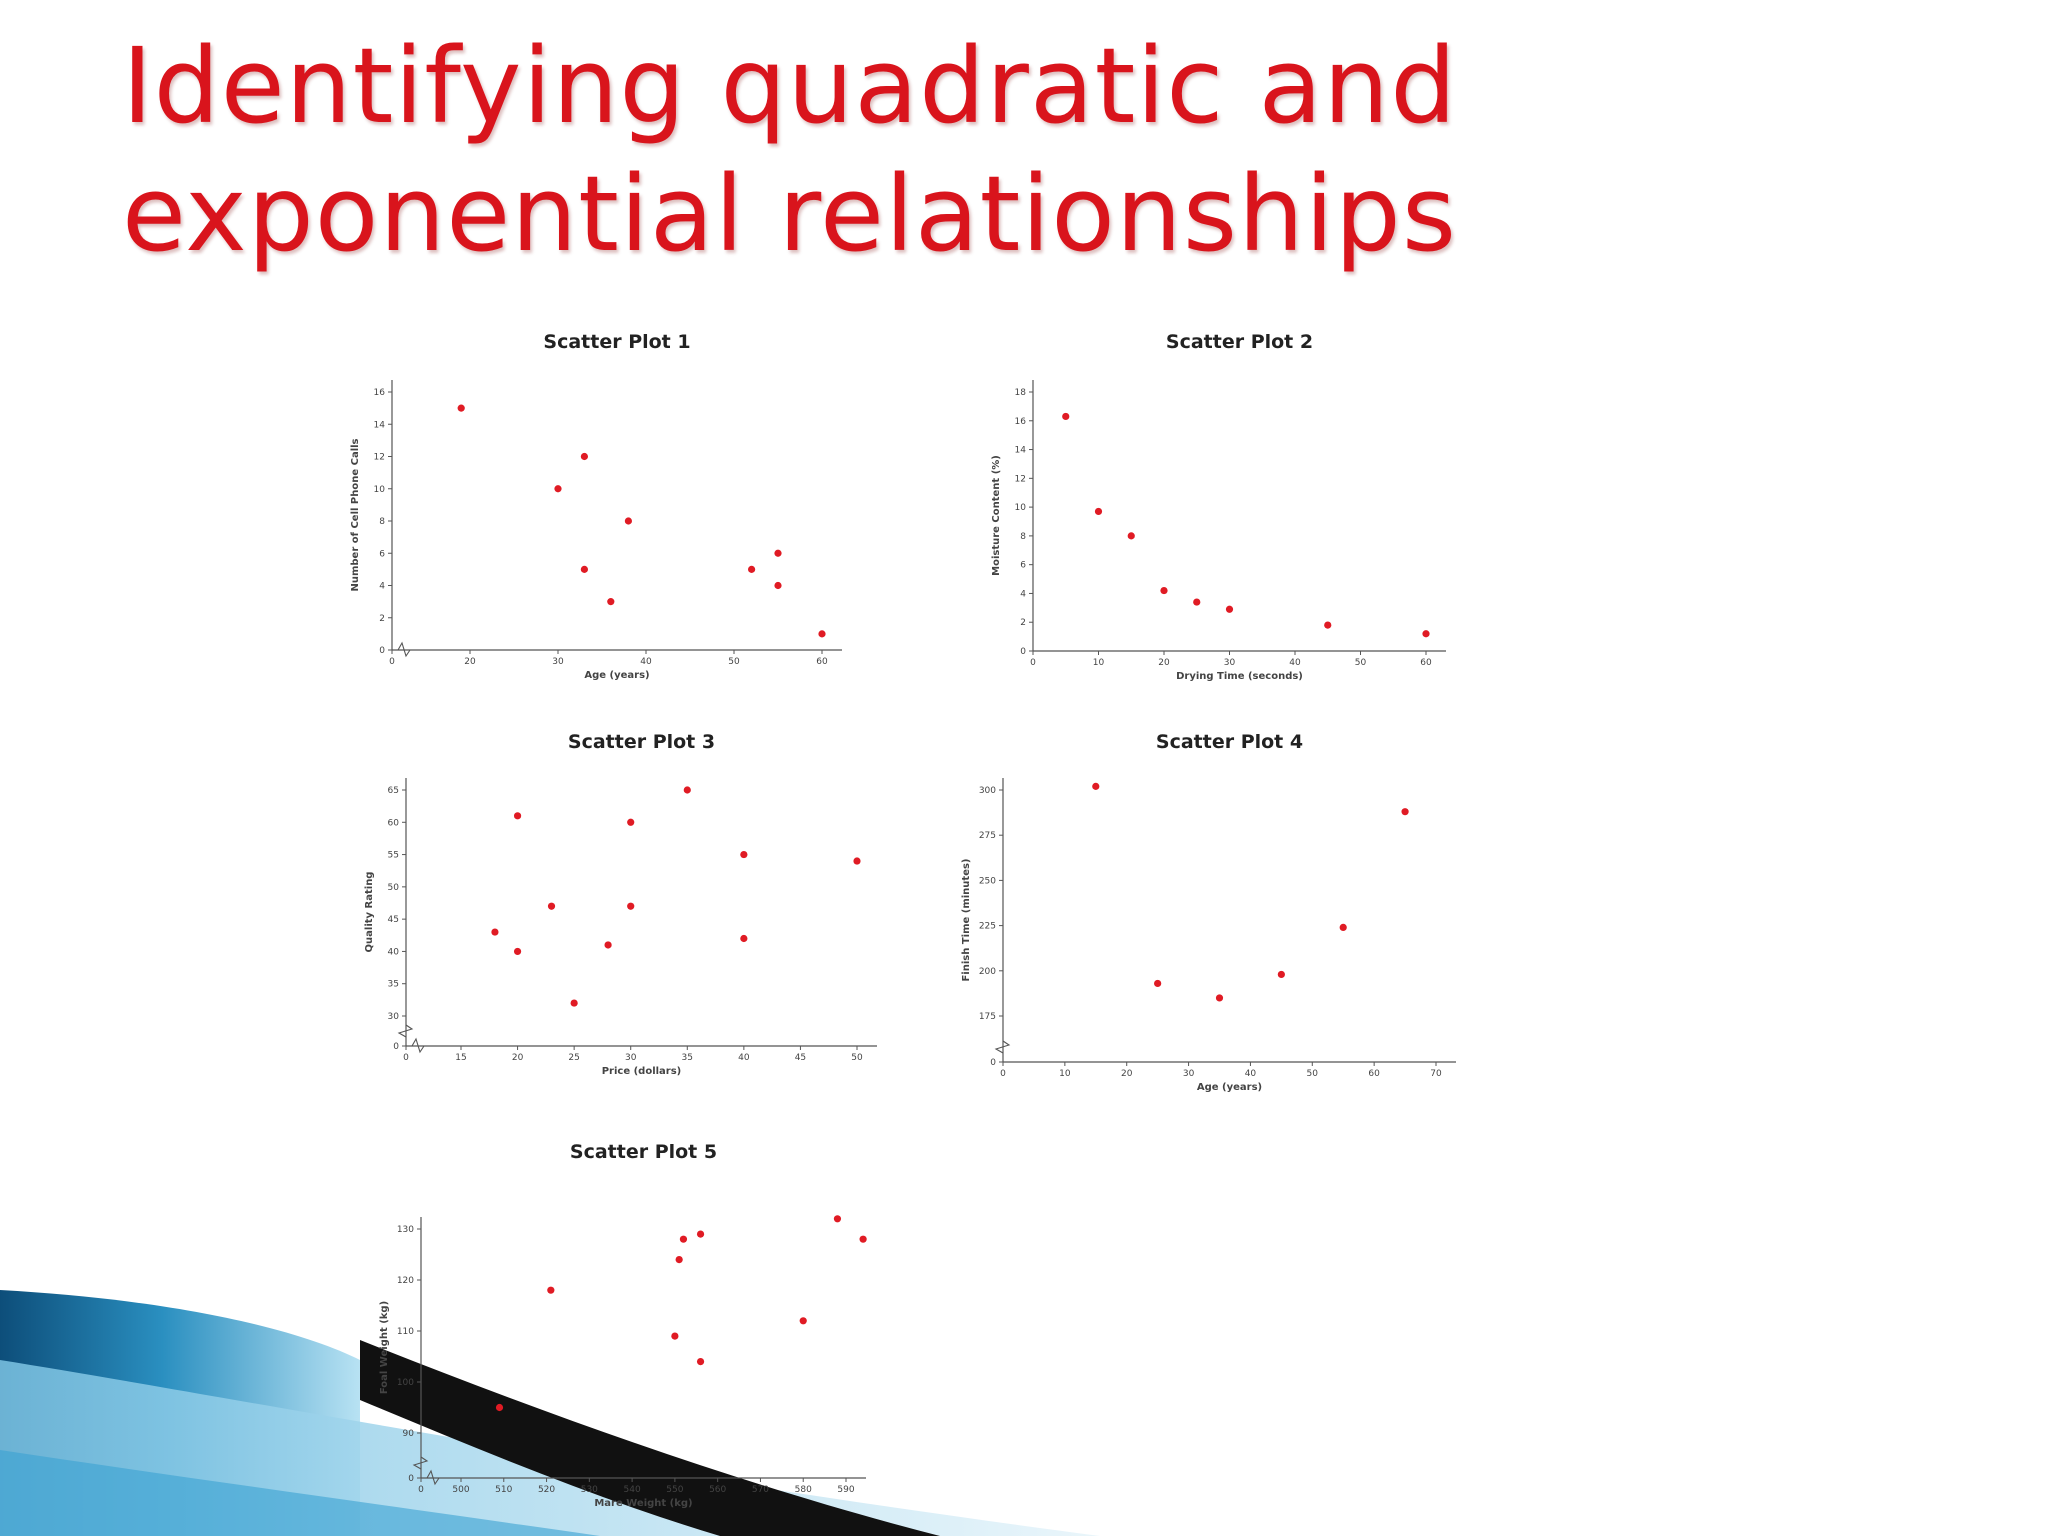 The image size is (2048, 1536). I want to click on y-tick-label: 175, so click(987, 1017).